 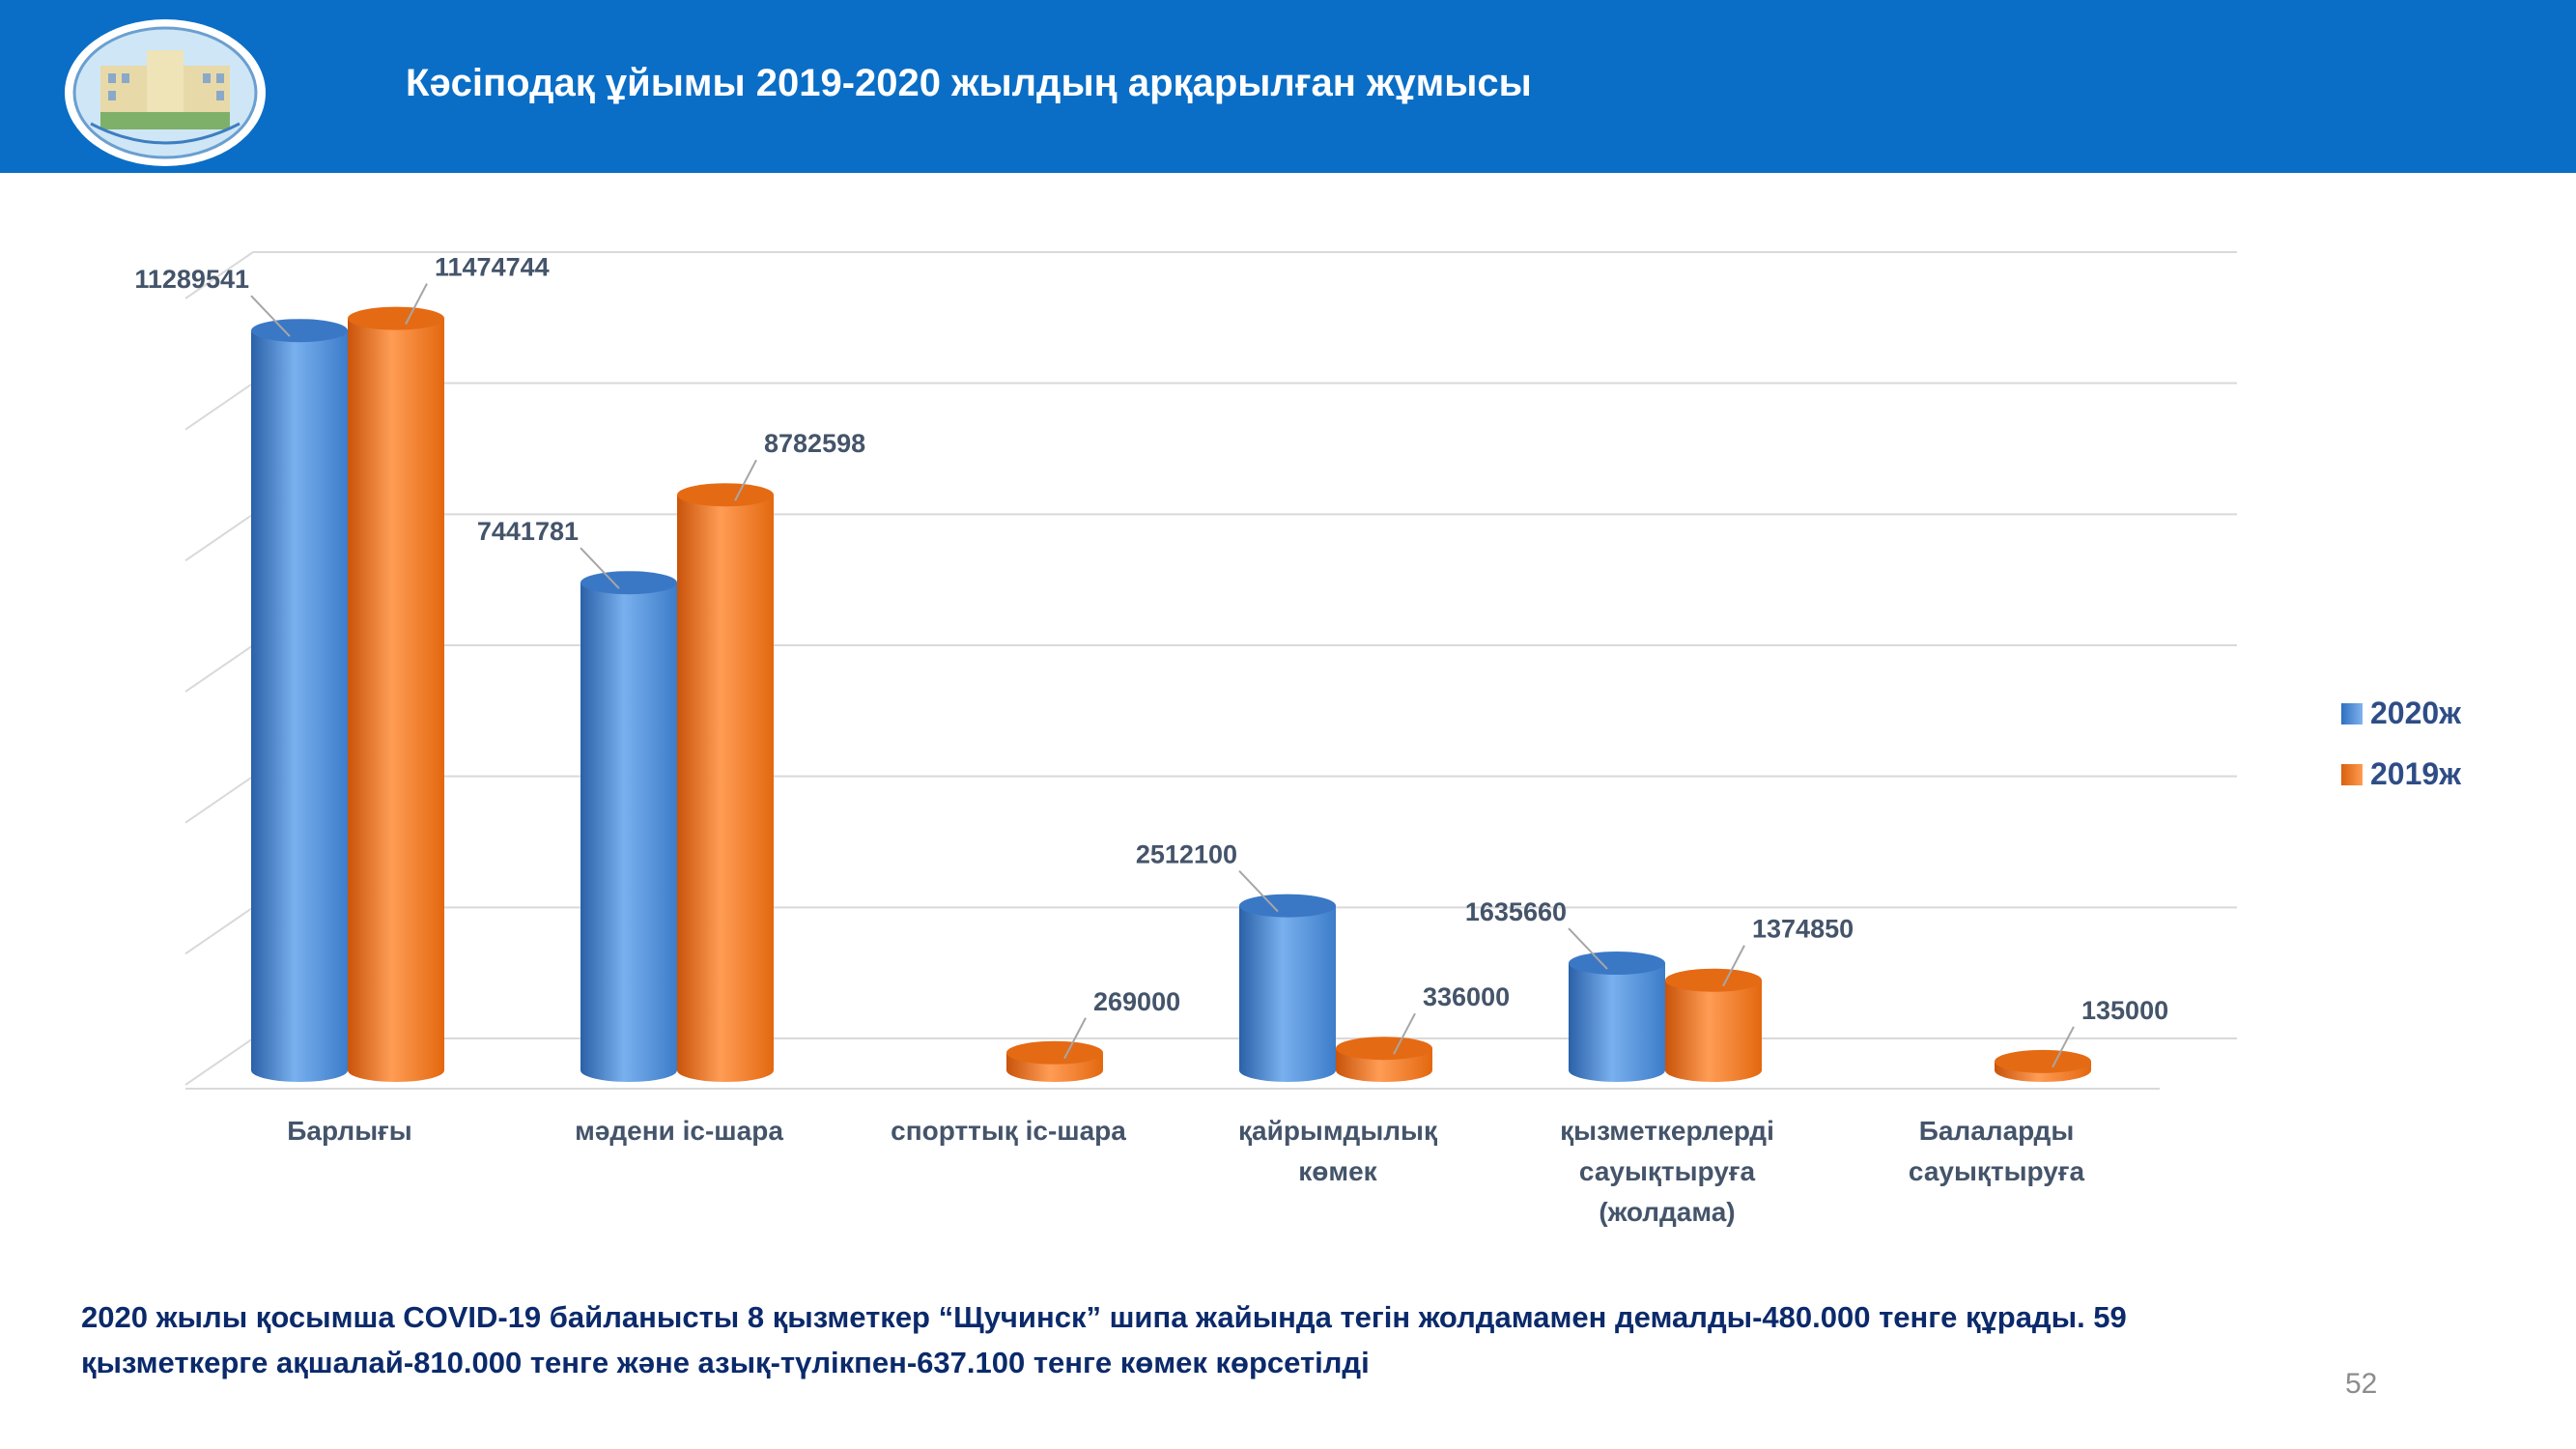 I want to click on legend-swatch-2019, so click(x=2352, y=774).